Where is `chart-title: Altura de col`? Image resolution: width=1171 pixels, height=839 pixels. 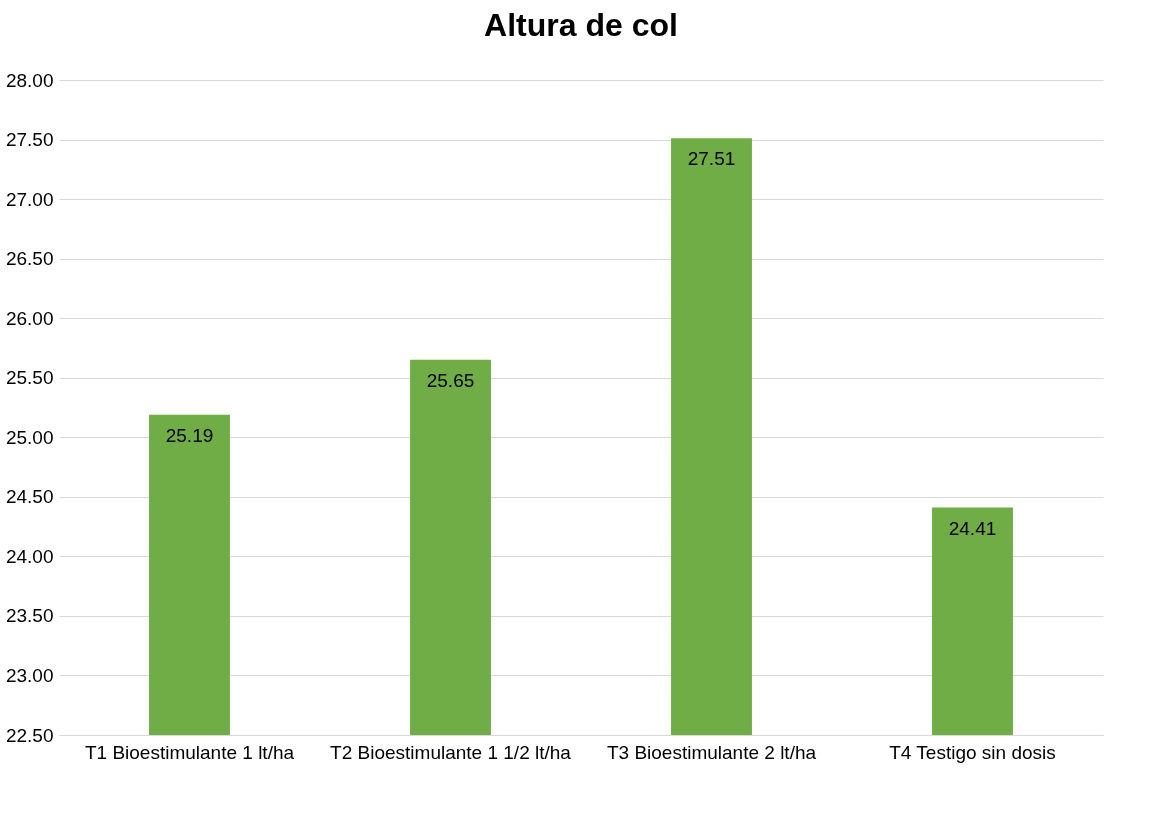
chart-title: Altura de col is located at coordinates (581, 25).